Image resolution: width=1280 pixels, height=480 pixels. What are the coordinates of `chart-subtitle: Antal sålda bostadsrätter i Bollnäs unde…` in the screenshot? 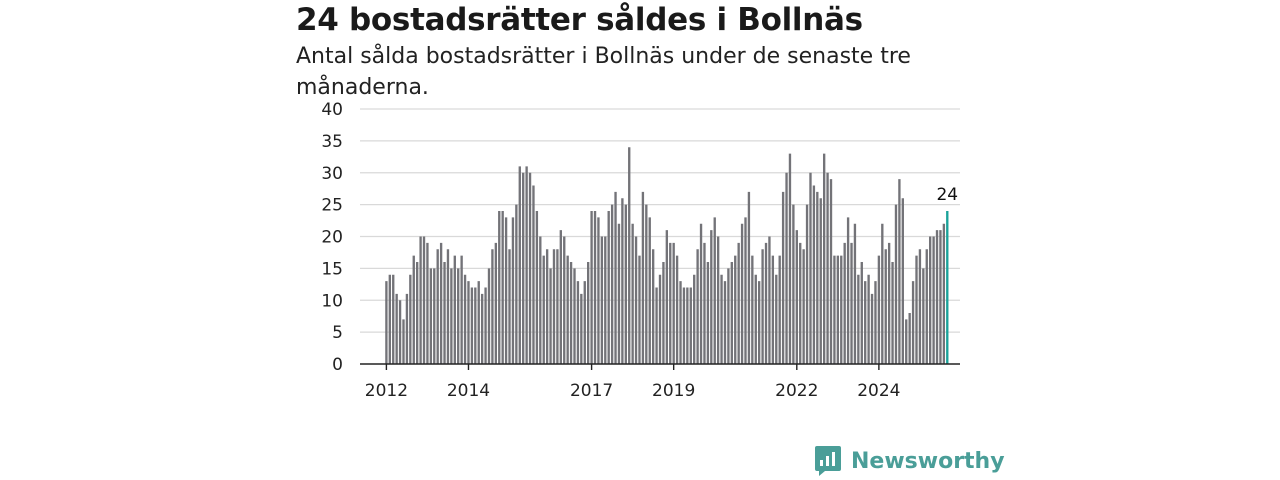 It's located at (603, 72).